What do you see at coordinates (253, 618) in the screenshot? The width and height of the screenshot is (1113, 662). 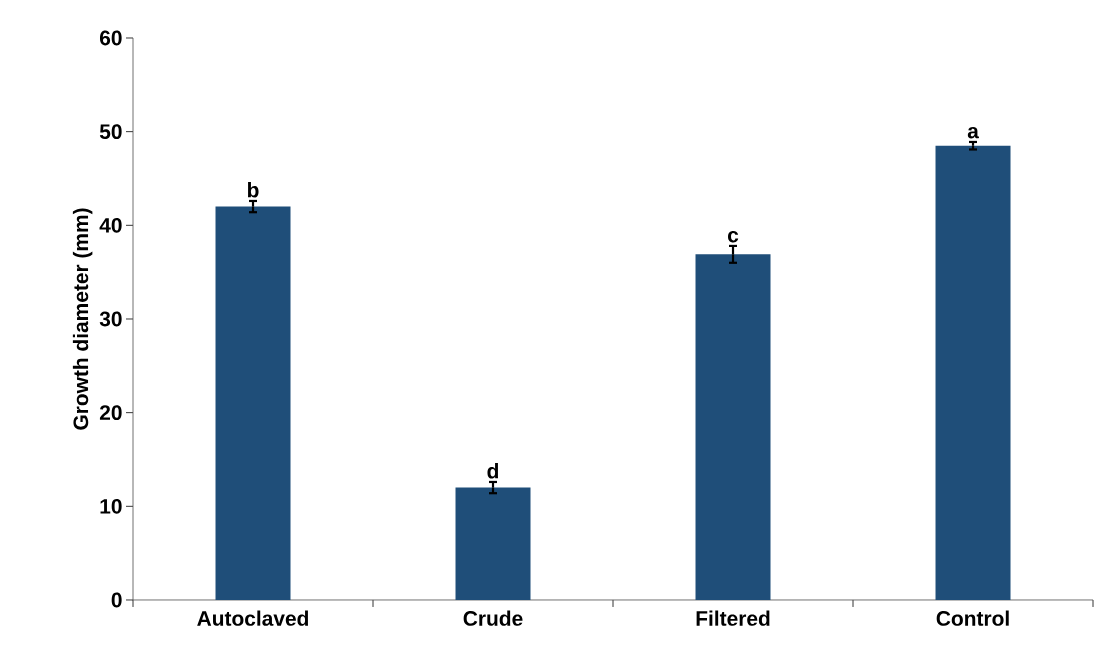 I see `x-tick-label: Autoclaved` at bounding box center [253, 618].